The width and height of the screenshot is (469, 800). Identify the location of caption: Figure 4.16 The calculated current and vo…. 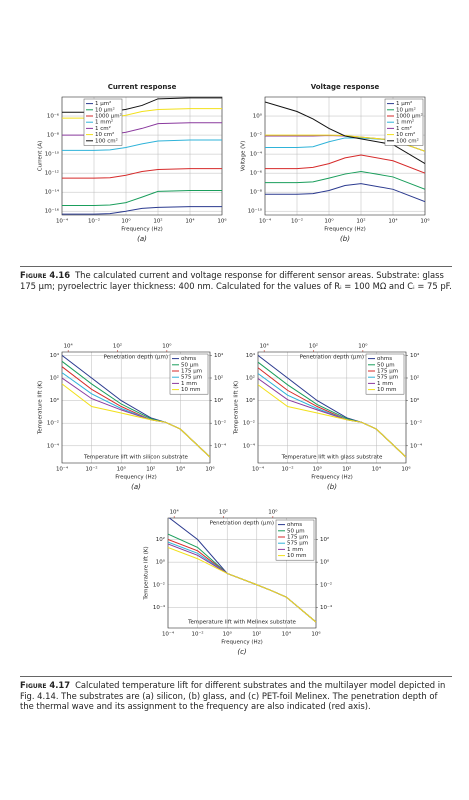
(236, 278).